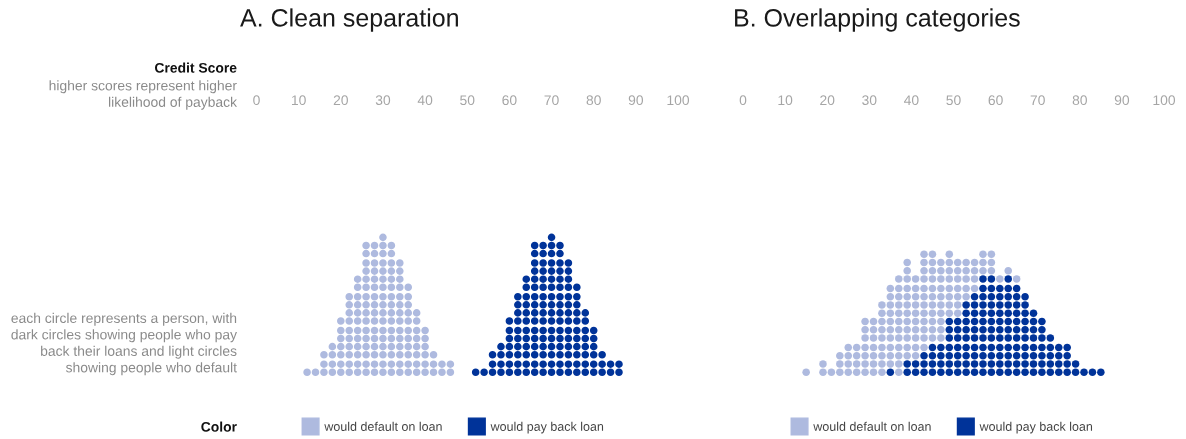  I want to click on text: each circle represents a person, with dark circles showing people who pay back their loans and light circles showing people who default, so click(124, 344).